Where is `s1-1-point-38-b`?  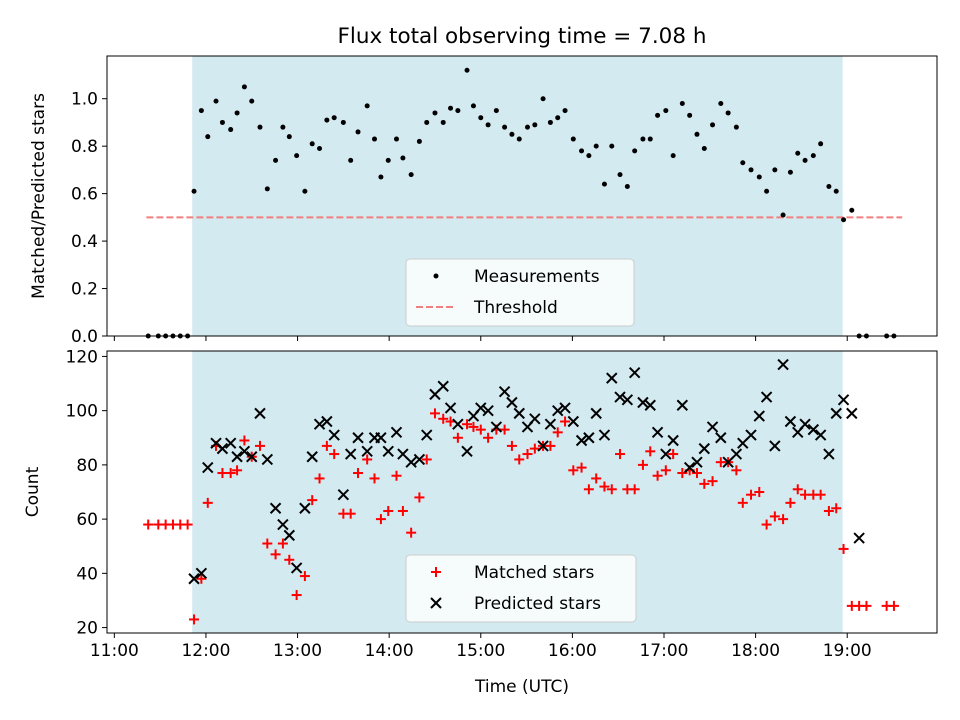
s1-1-point-38-b is located at coordinates (481, 408).